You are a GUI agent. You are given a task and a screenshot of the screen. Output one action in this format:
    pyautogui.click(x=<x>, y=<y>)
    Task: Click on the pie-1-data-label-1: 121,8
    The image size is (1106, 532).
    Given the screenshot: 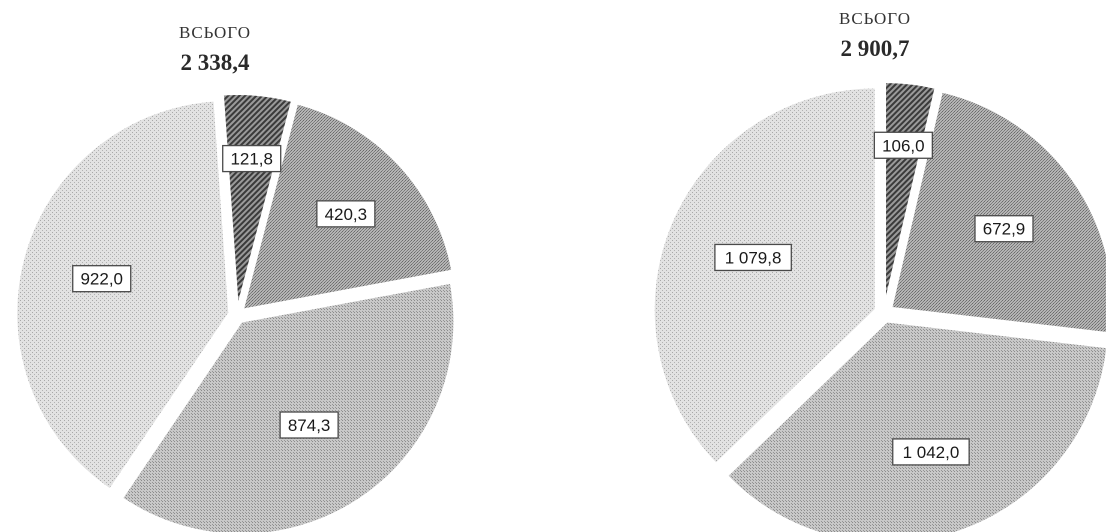 What is the action you would take?
    pyautogui.click(x=252, y=158)
    